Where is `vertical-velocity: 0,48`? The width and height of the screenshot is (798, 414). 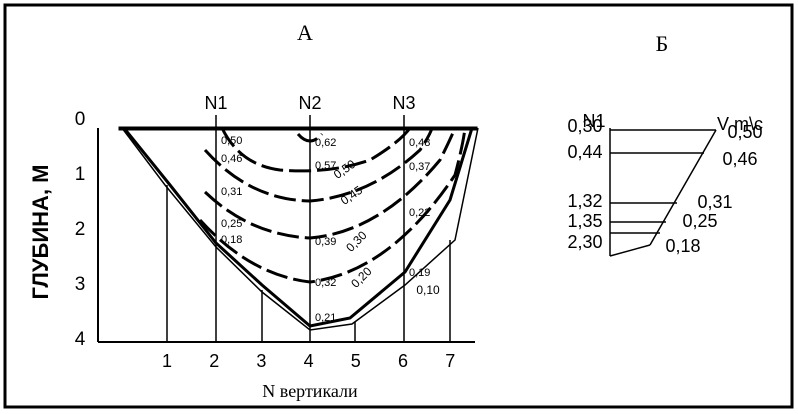 vertical-velocity: 0,48 is located at coordinates (419, 143).